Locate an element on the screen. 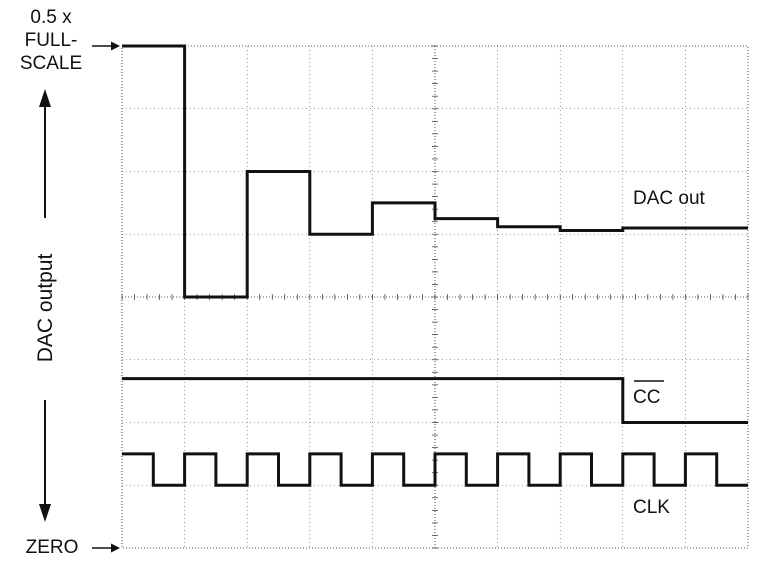  dac-trace-label: DAC out is located at coordinates (669, 198).